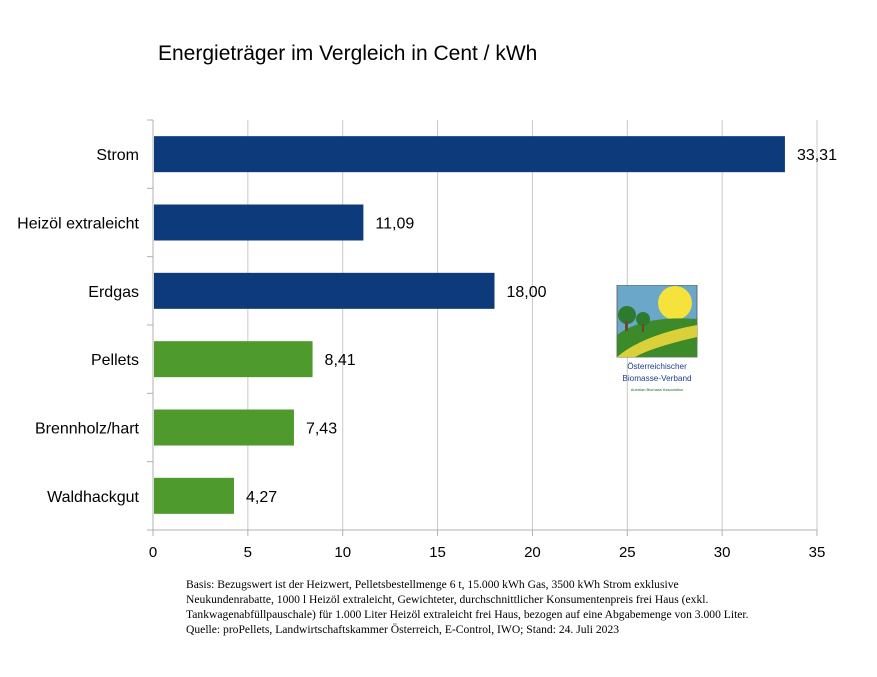  Describe the element at coordinates (248, 552) in the screenshot. I see `x-tick-label: 5` at that location.